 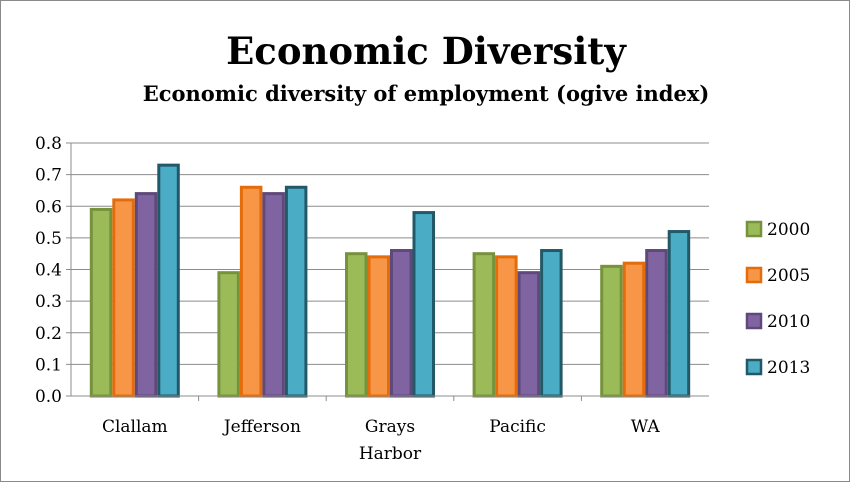 I want to click on legend-swatch-2010, so click(x=754, y=321).